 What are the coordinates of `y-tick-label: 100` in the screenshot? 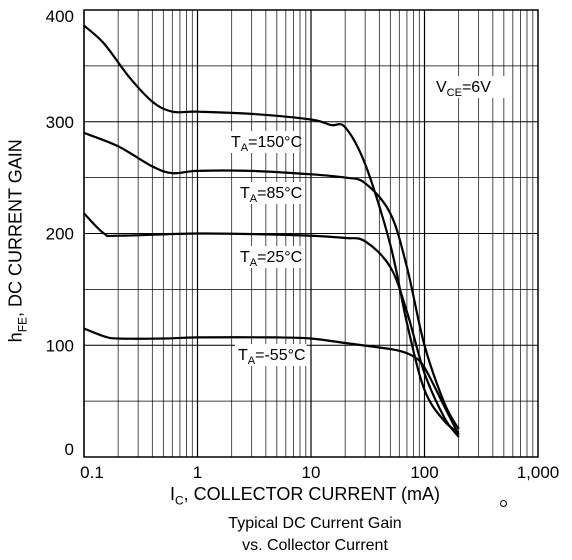 It's located at (60, 345).